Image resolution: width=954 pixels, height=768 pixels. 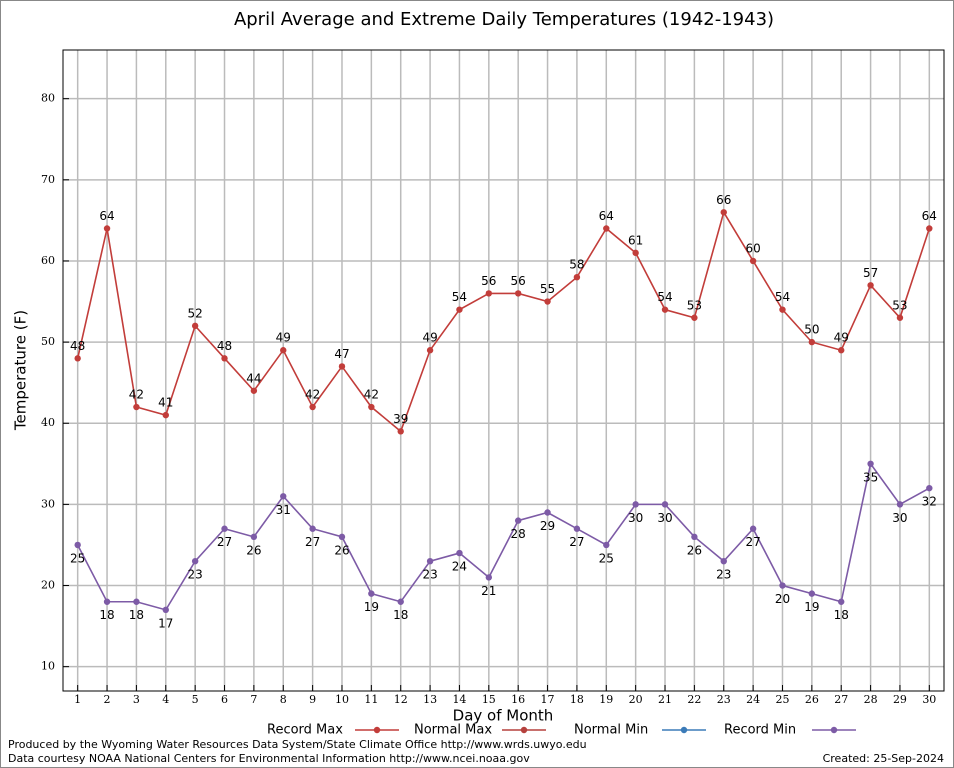 What do you see at coordinates (459, 699) in the screenshot?
I see `x-tick-label: 14` at bounding box center [459, 699].